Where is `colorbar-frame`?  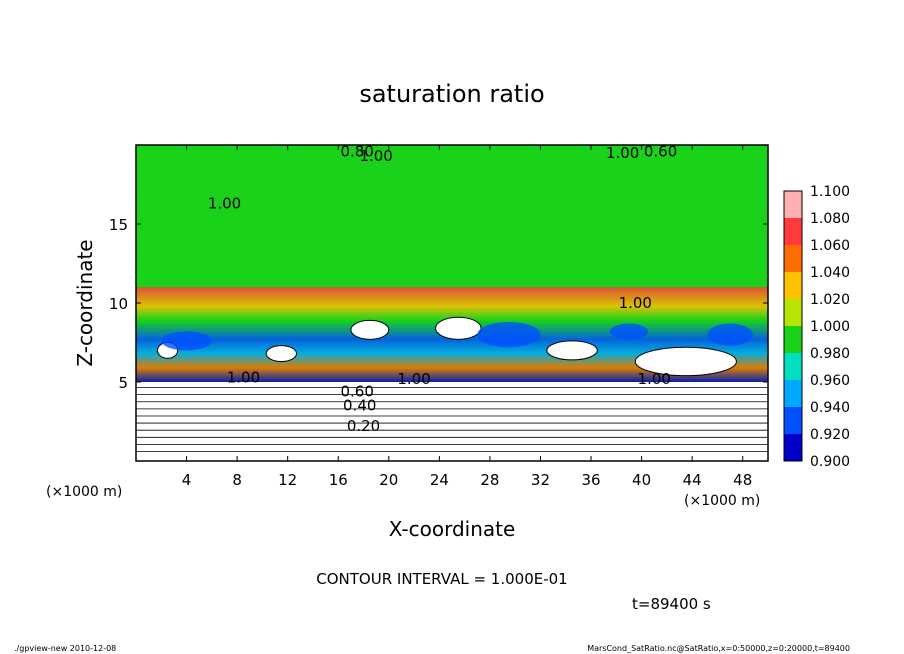
colorbar-frame is located at coordinates (793, 326).